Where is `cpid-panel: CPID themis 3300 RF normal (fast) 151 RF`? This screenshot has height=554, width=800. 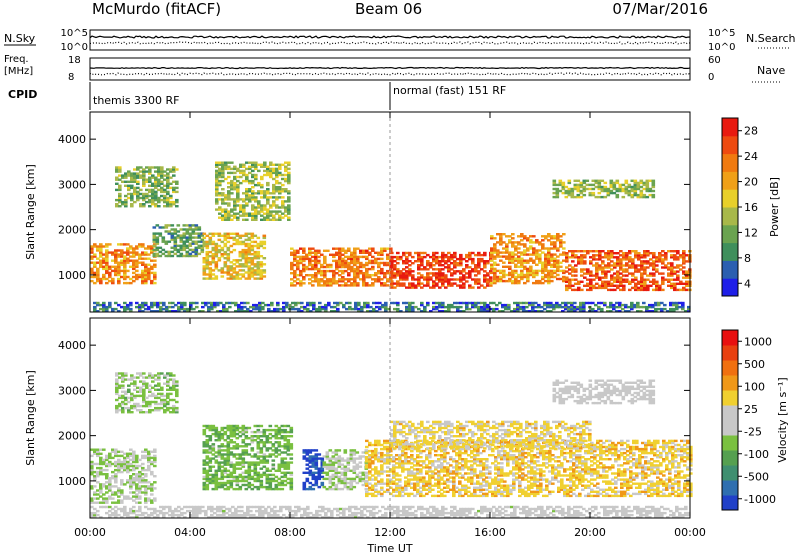
cpid-panel: CPID themis 3300 RF normal (fast) 151 RF is located at coordinates (257, 96).